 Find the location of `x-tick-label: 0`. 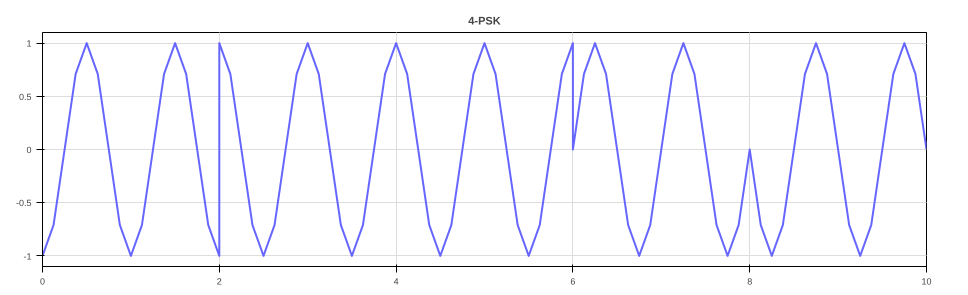

x-tick-label: 0 is located at coordinates (43, 281).